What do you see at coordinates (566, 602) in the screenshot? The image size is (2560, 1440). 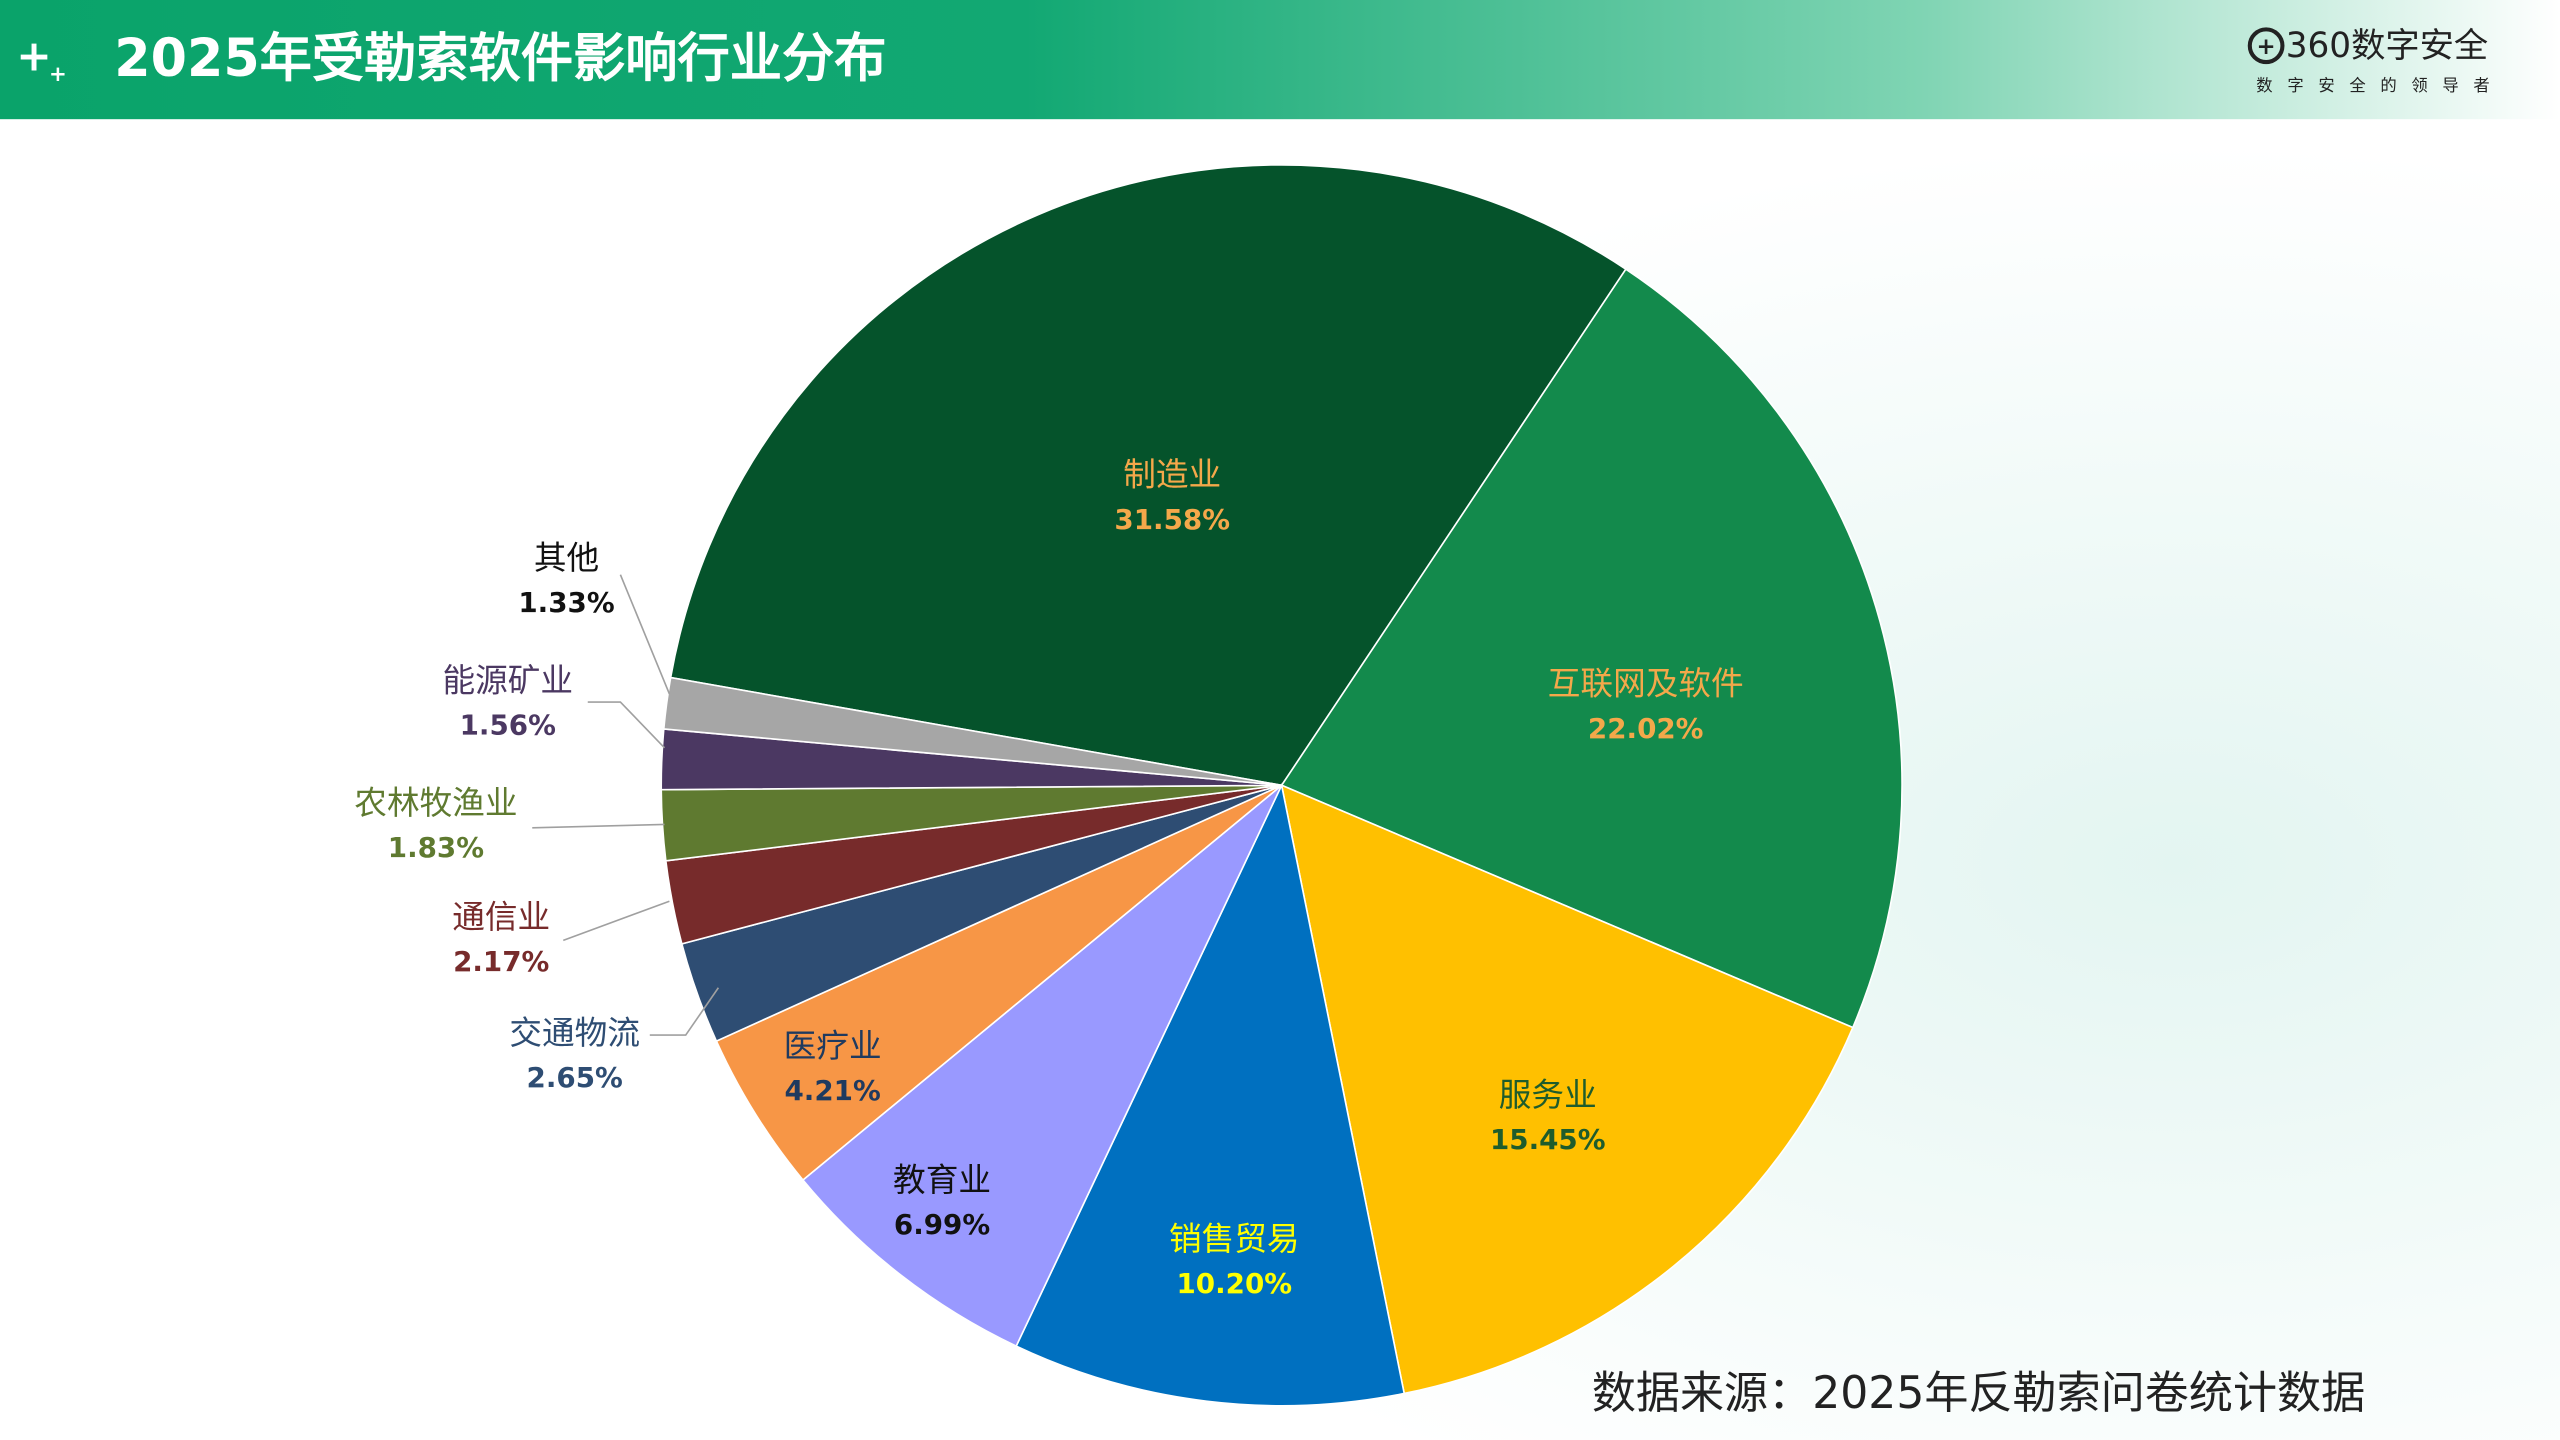 I see `slice-value-label: 1.33%` at bounding box center [566, 602].